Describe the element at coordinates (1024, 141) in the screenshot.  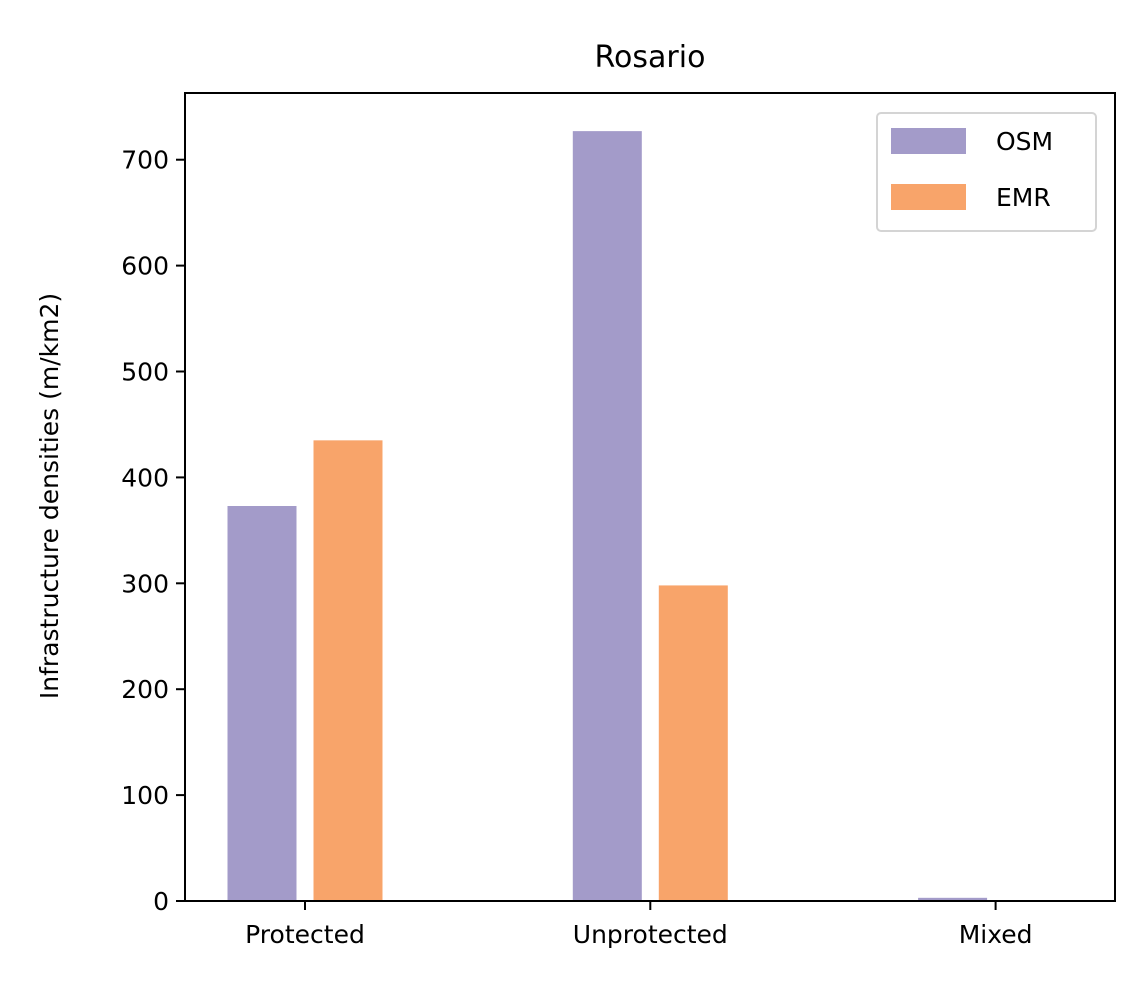
I see `legend-label-osm: OSM` at that location.